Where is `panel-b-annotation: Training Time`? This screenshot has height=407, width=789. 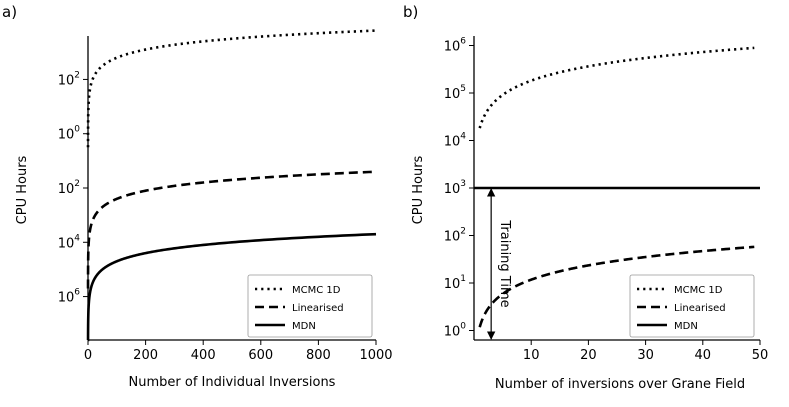 panel-b-annotation: Training Time is located at coordinates (499, 264).